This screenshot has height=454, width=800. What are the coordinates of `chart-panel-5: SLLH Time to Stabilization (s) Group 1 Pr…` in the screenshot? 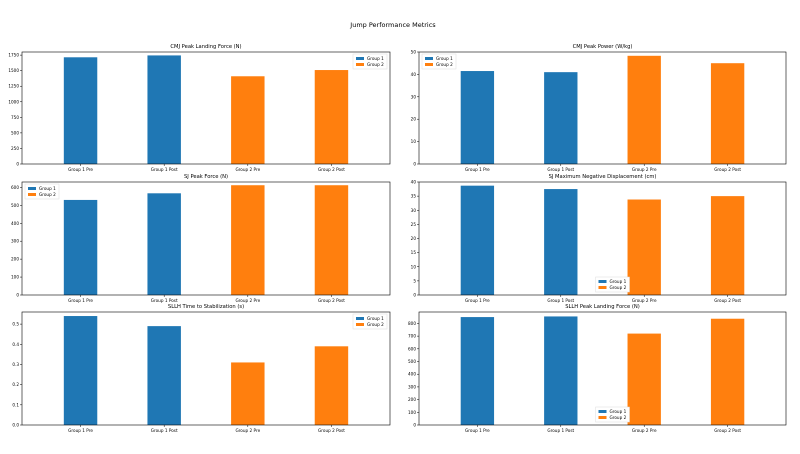 It's located at (201, 368).